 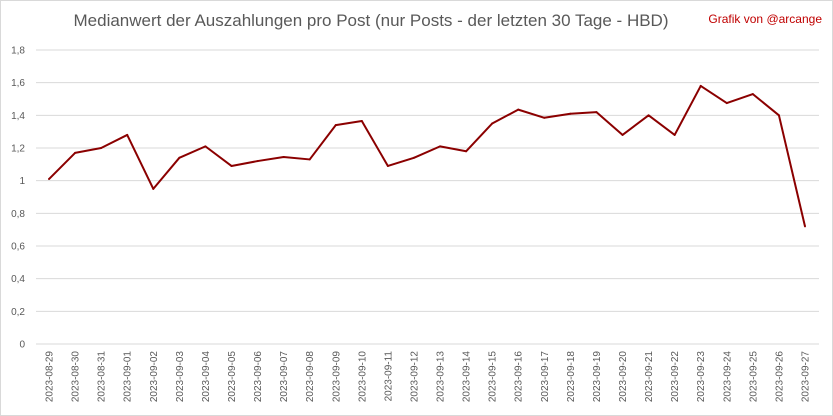 What do you see at coordinates (545, 377) in the screenshot?
I see `x-tick-label: 2023-09-17` at bounding box center [545, 377].